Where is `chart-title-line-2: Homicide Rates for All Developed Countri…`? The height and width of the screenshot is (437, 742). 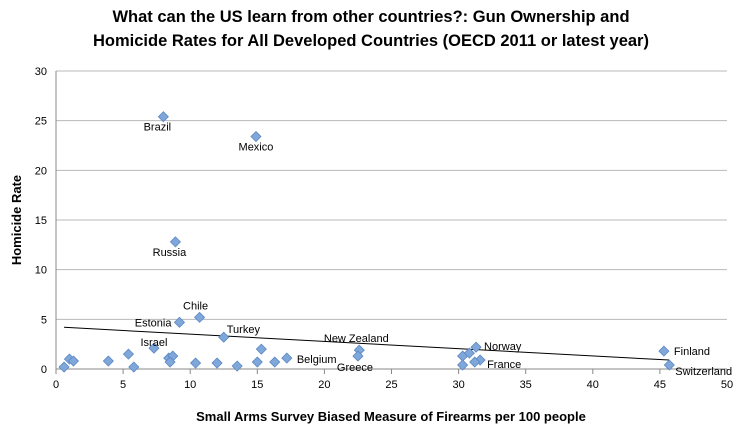
chart-title-line-2: Homicide Rates for All Developed Countri… is located at coordinates (371, 41).